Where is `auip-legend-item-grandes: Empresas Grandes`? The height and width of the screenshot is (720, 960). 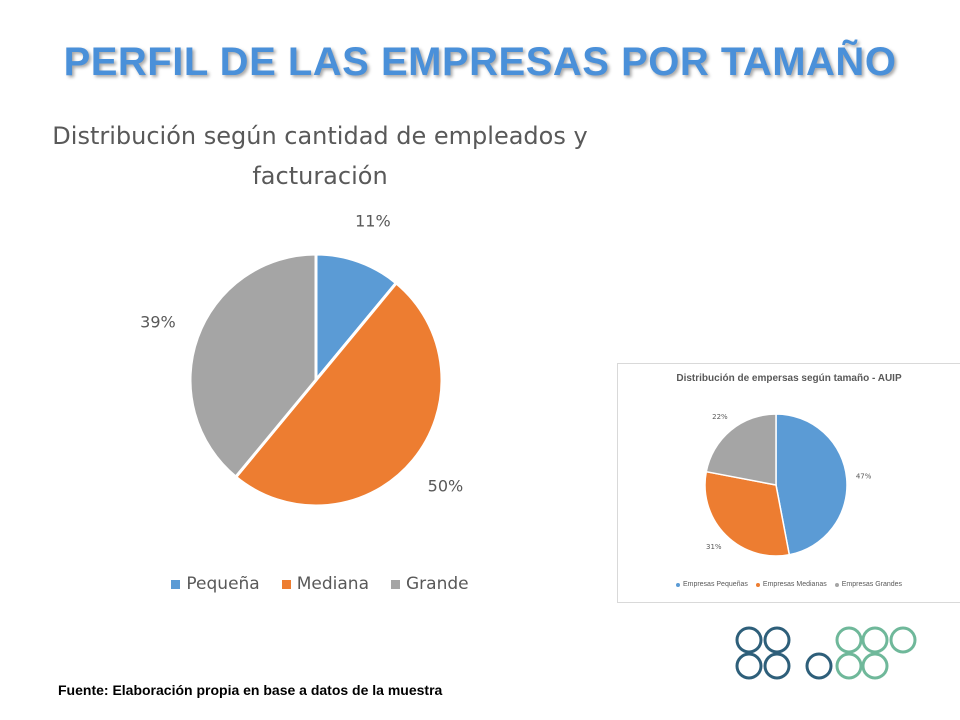 auip-legend-item-grandes: Empresas Grandes is located at coordinates (868, 584).